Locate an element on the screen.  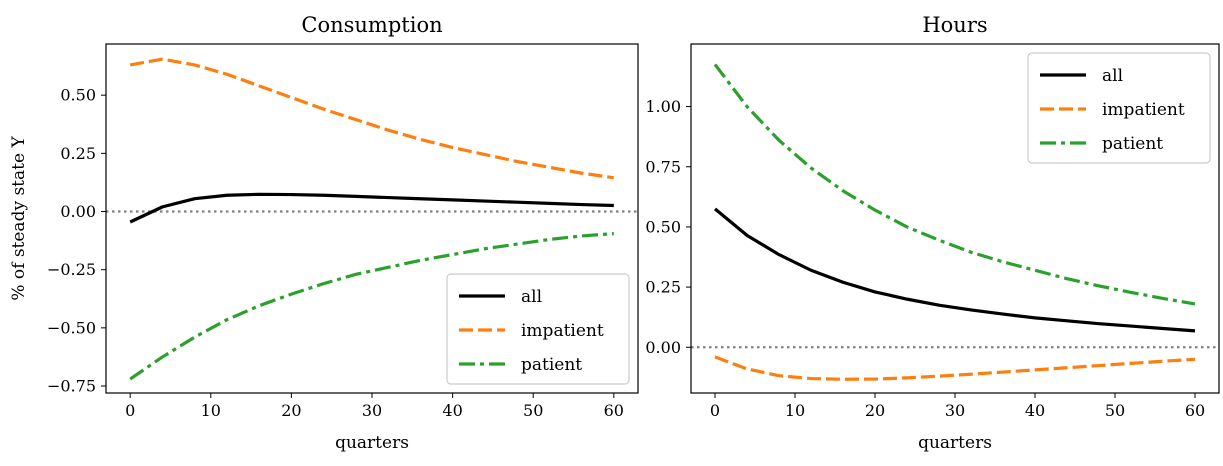
series-line-patient is located at coordinates (371, 306).